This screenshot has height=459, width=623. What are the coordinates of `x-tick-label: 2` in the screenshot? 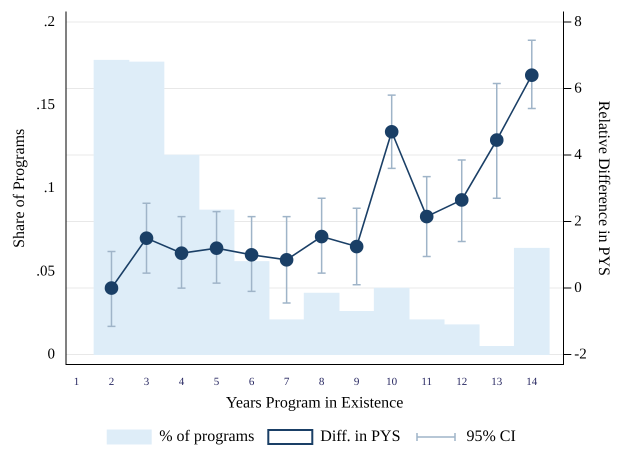 It's located at (111, 382).